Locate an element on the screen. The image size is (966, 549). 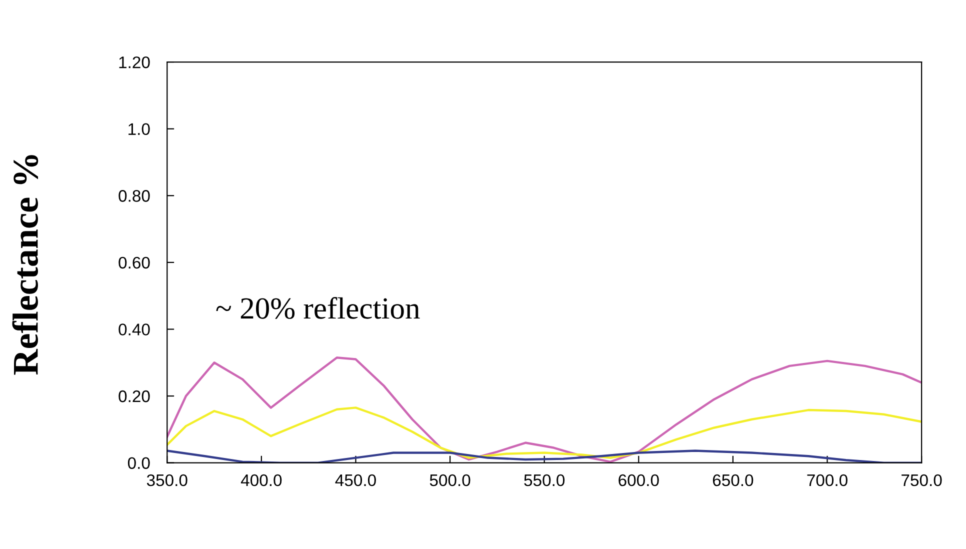
x-tick-label: 650.0 is located at coordinates (733, 480).